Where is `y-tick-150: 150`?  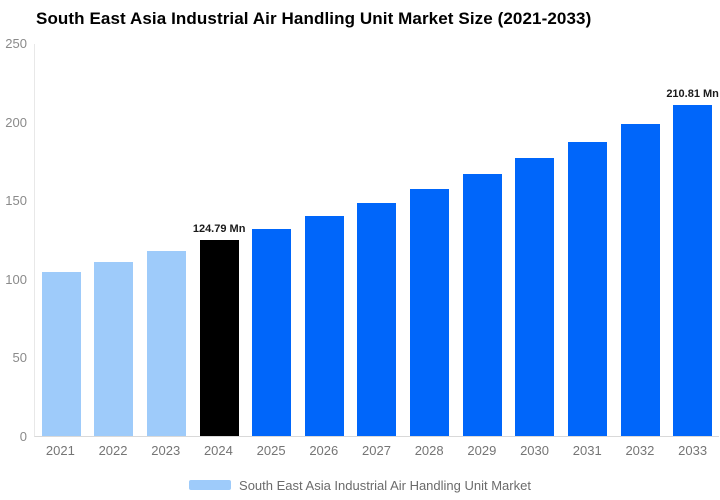
y-tick-150: 150 is located at coordinates (16, 201).